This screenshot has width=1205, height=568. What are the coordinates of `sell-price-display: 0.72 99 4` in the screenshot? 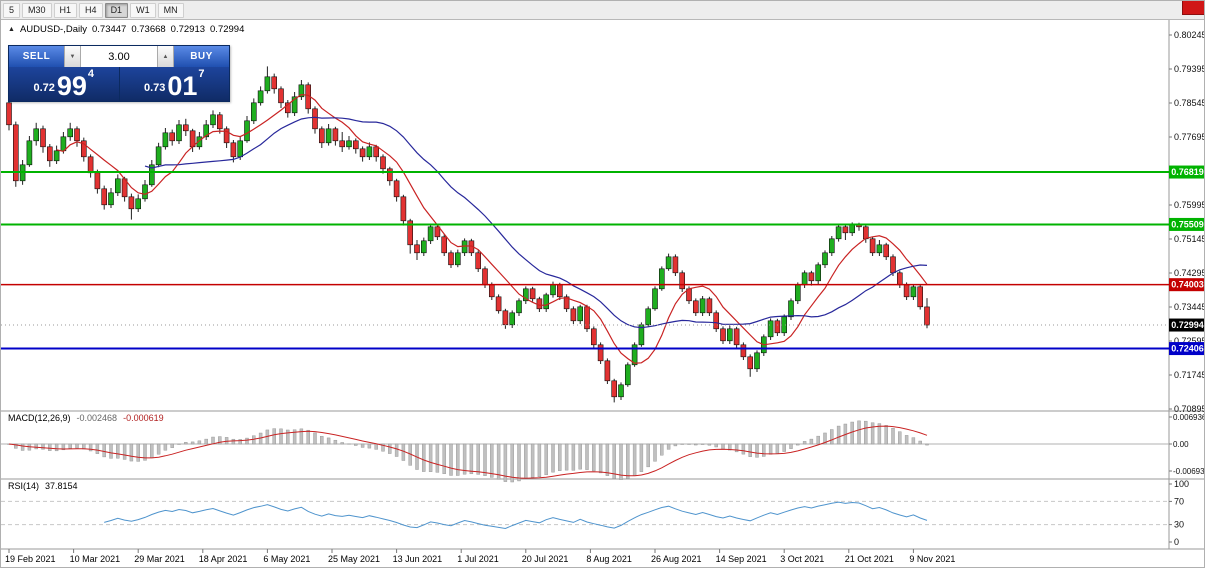 It's located at (64, 84).